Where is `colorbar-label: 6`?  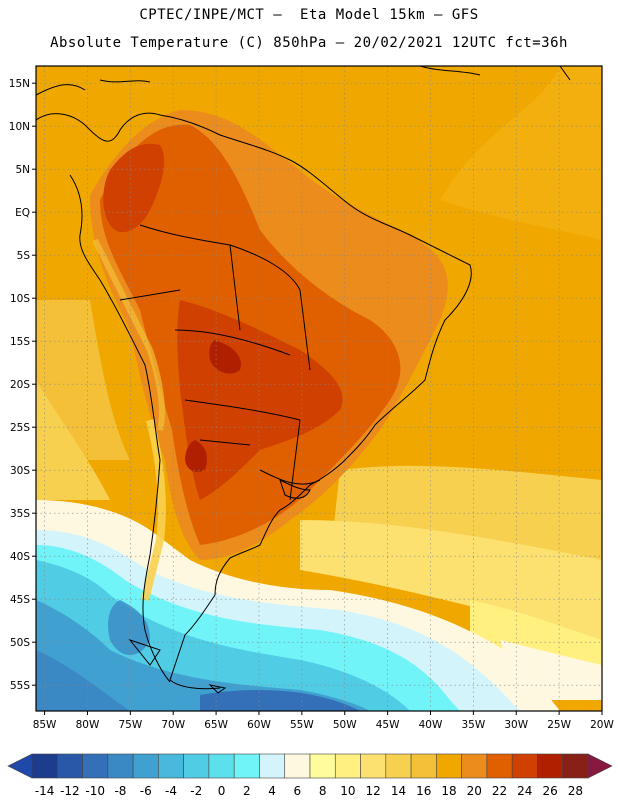 colorbar-label: 6 is located at coordinates (298, 791).